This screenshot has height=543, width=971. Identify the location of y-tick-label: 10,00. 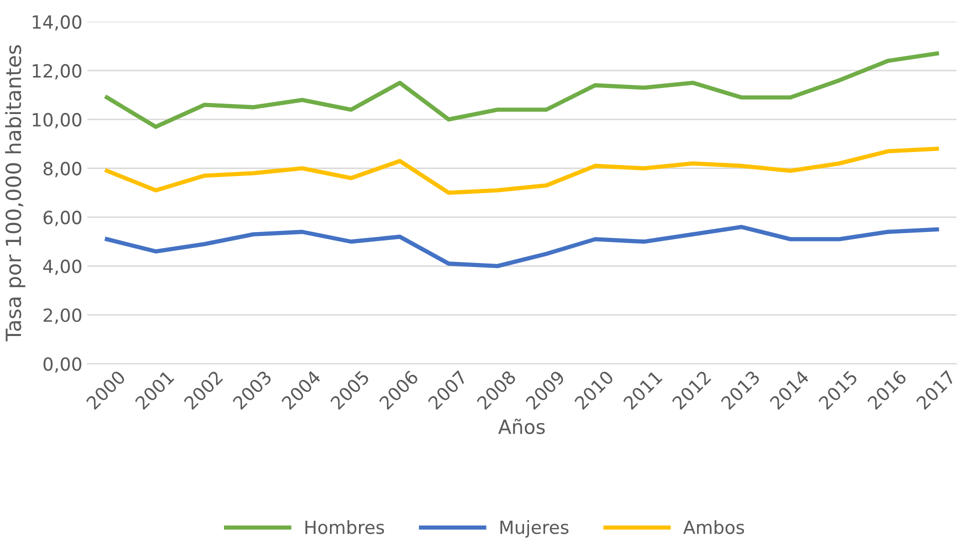
(57, 120).